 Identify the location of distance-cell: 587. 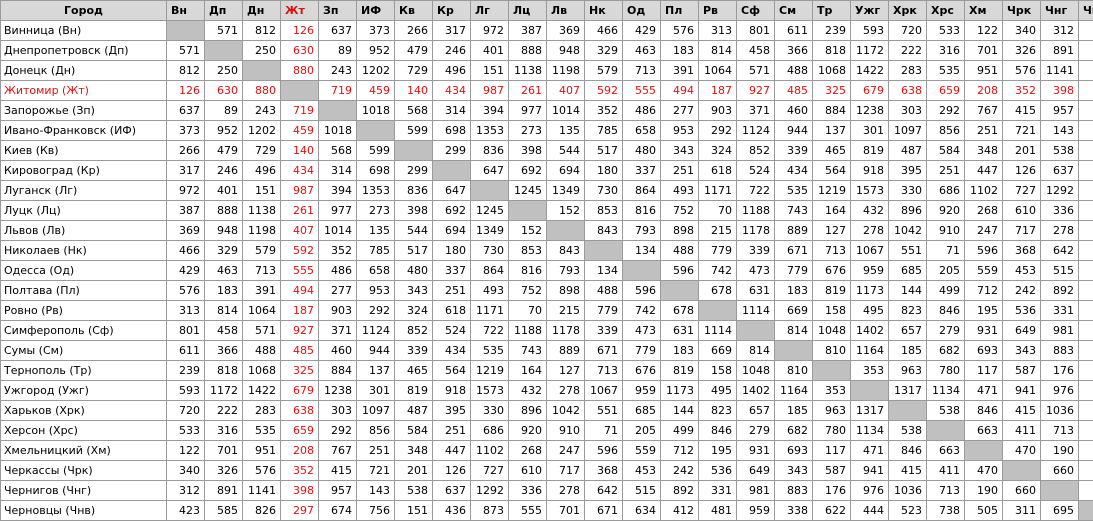
(1022, 371).